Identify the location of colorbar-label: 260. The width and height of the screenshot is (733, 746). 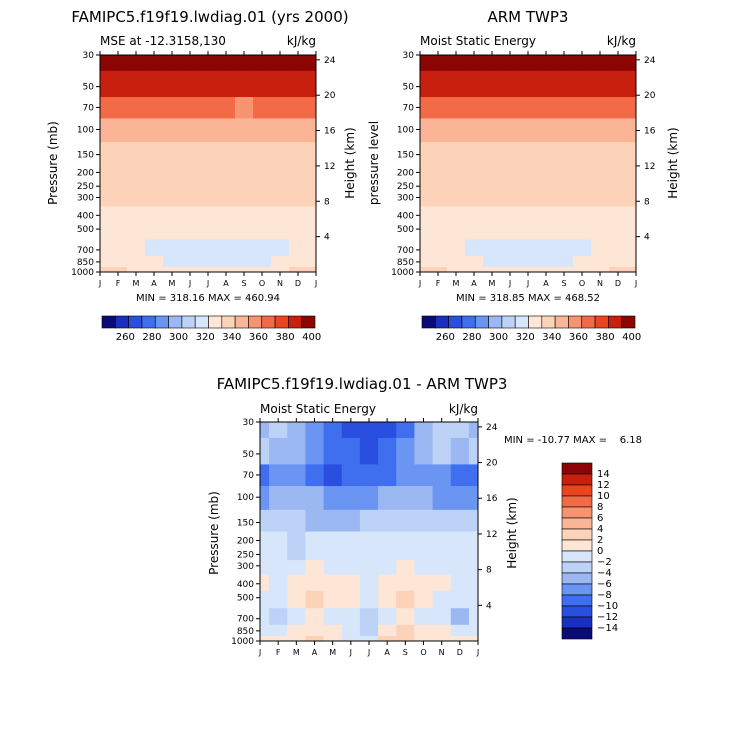
(125, 337).